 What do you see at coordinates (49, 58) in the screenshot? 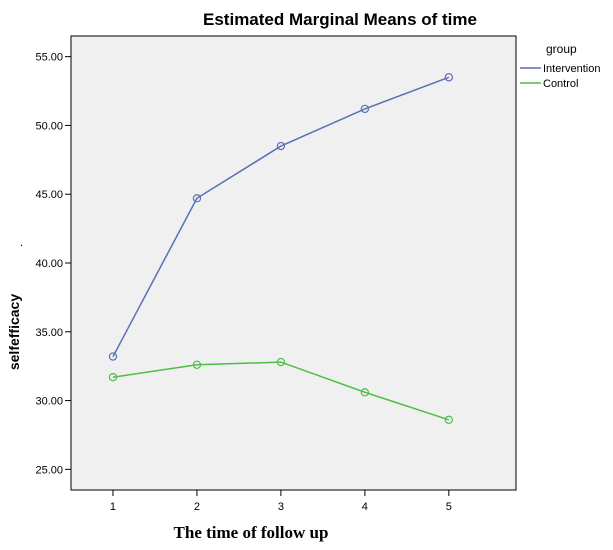
I see `y-tick-label: 55.00` at bounding box center [49, 58].